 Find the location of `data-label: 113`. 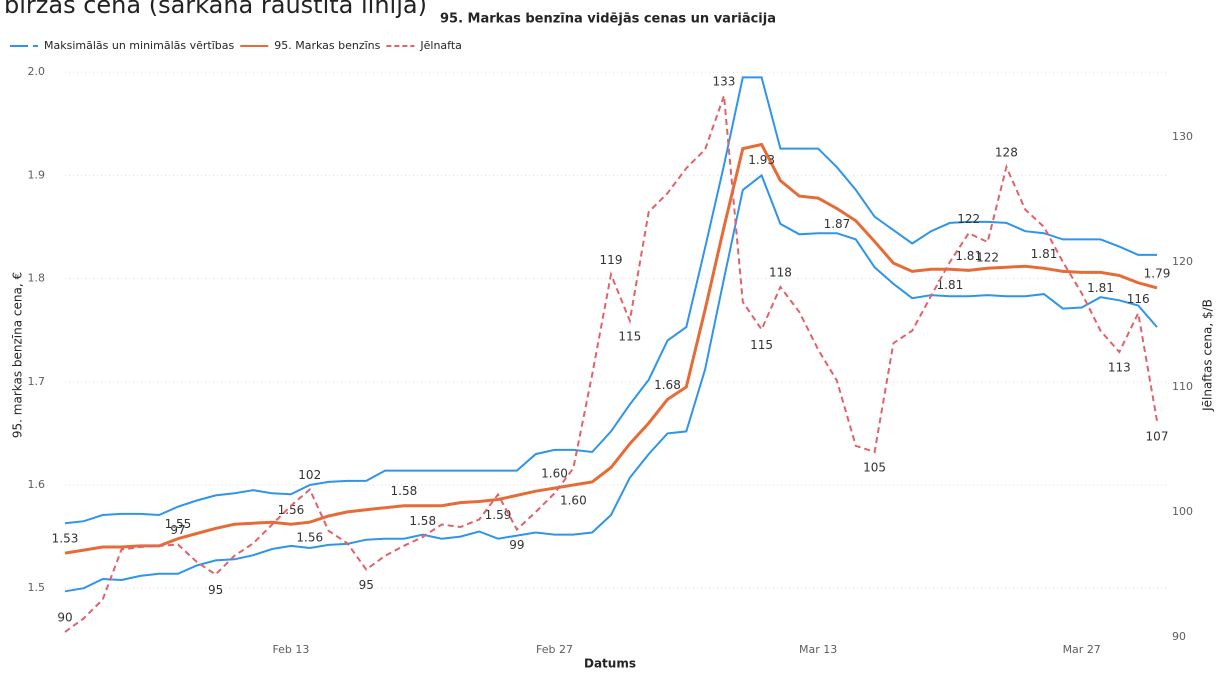

data-label: 113 is located at coordinates (1119, 368).